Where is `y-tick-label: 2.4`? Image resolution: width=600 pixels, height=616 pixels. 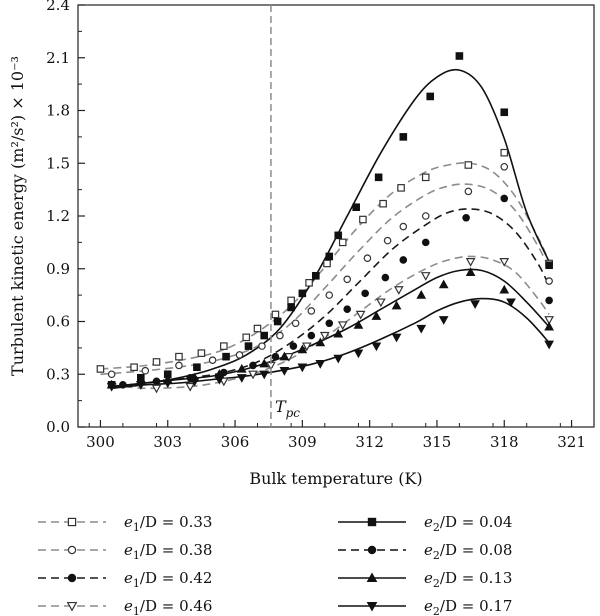
y-tick-label: 2.4 is located at coordinates (58, 7).